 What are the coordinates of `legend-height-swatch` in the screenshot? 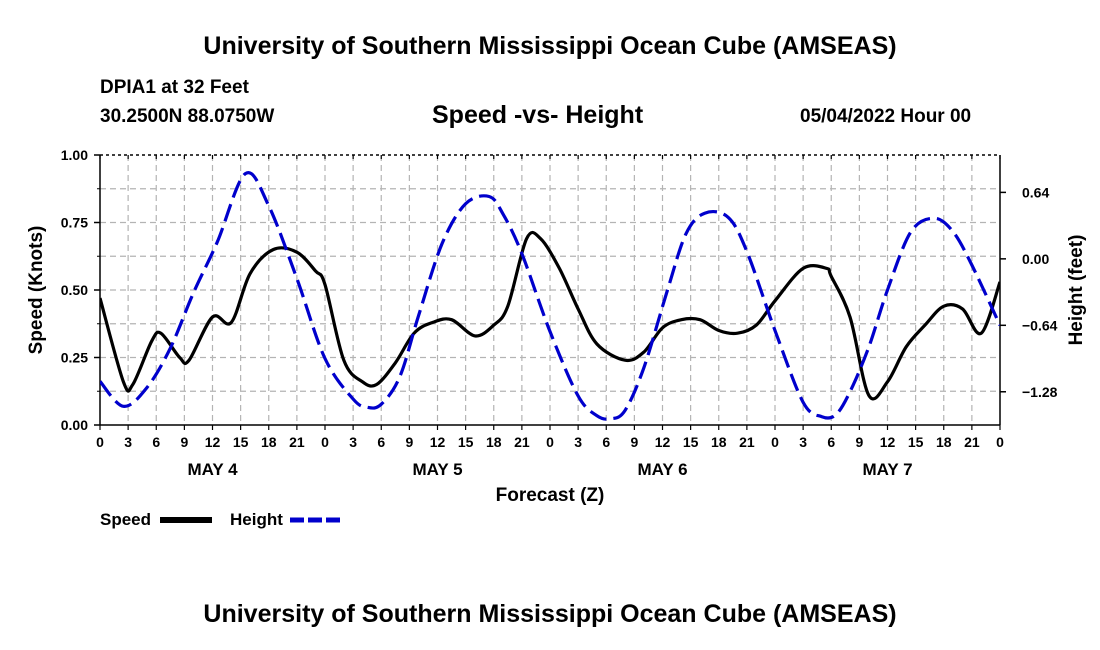 It's located at (316, 520).